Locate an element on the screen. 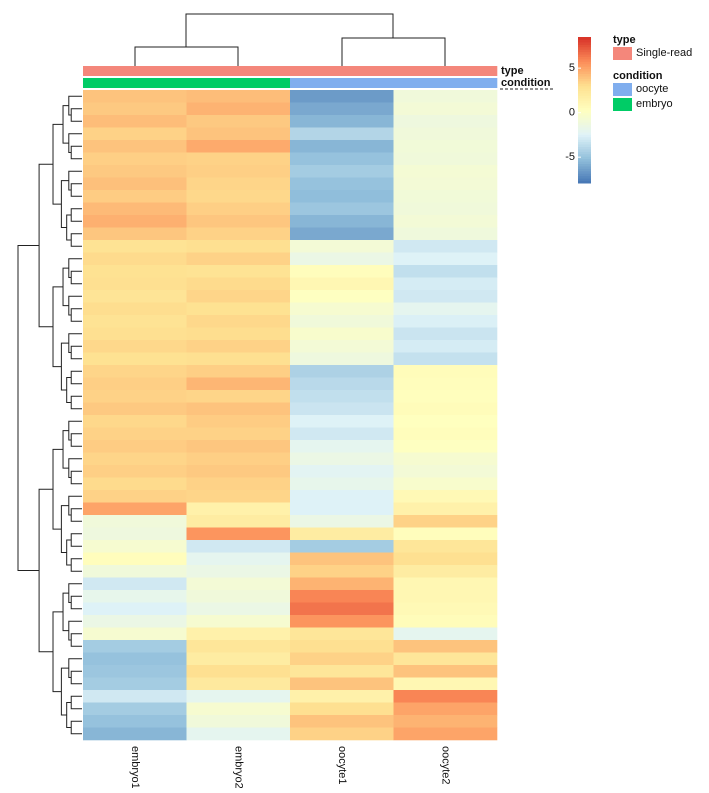 The height and width of the screenshot is (793, 709). legend-label: Single-read is located at coordinates (664, 53).